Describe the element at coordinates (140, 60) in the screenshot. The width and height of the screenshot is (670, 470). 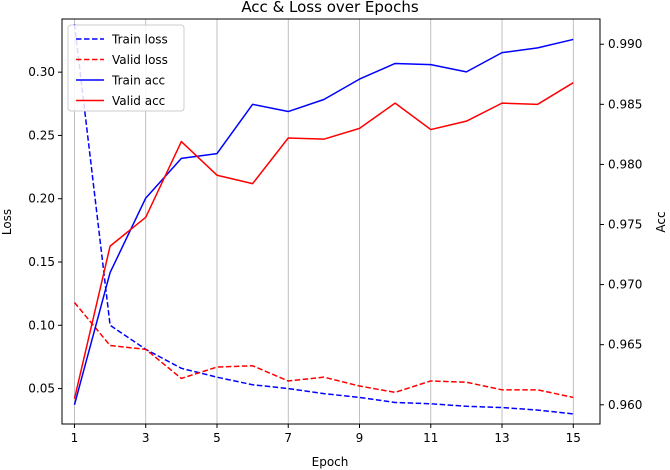
I see `legend-label: Valid loss` at that location.